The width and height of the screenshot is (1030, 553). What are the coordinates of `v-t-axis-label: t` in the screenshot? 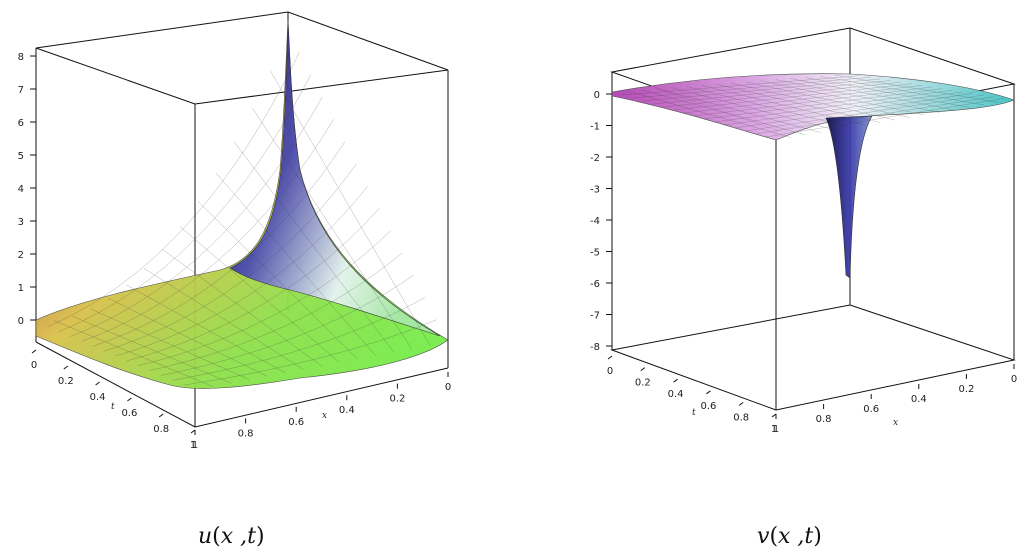 It's located at (694, 413).